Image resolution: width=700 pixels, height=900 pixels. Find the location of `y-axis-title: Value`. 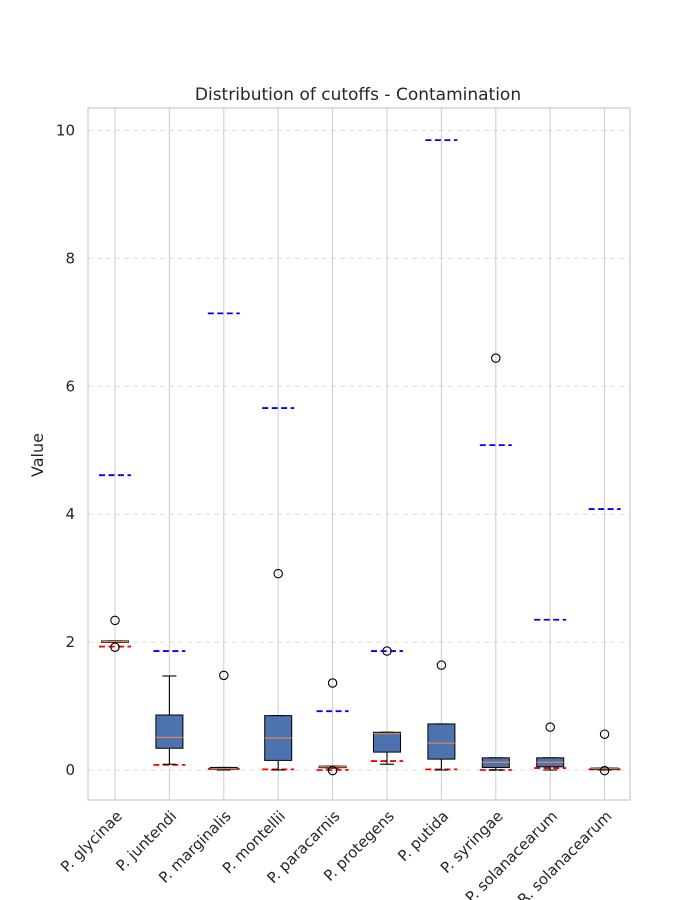

y-axis-title: Value is located at coordinates (37, 455).